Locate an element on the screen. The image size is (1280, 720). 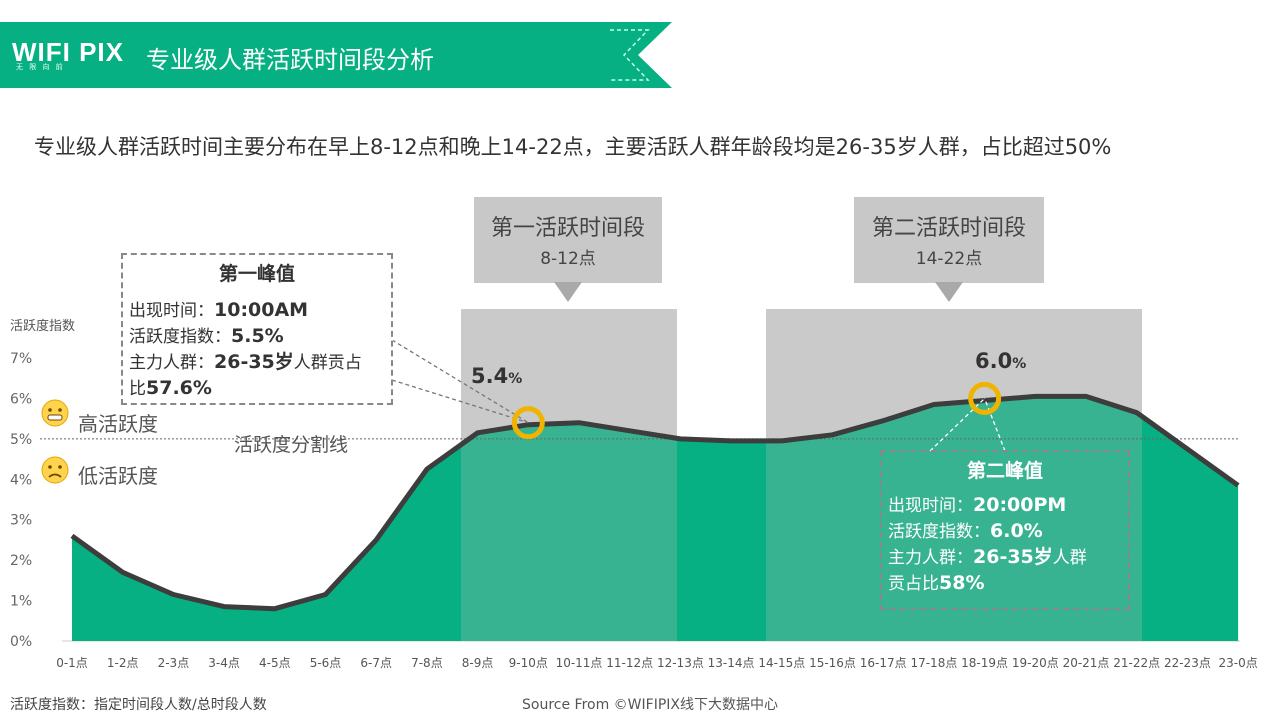
y-tick-label: 6% is located at coordinates (21, 399).